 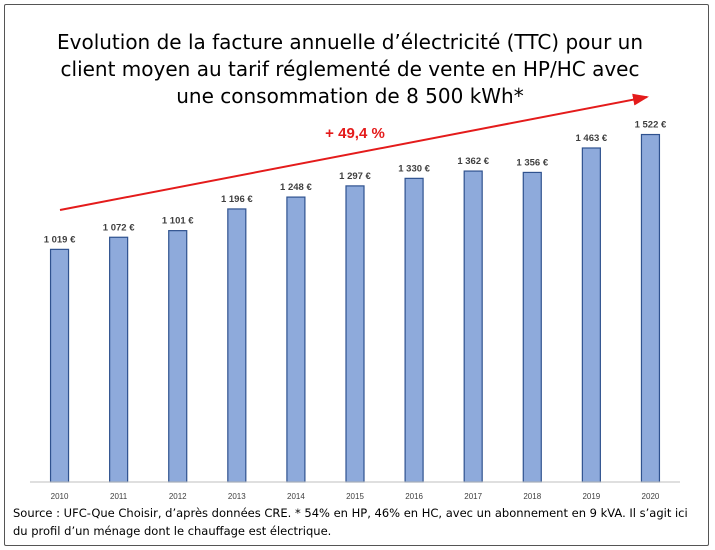 What do you see at coordinates (237, 199) in the screenshot?
I see `data-label-2013: 1 196 €` at bounding box center [237, 199].